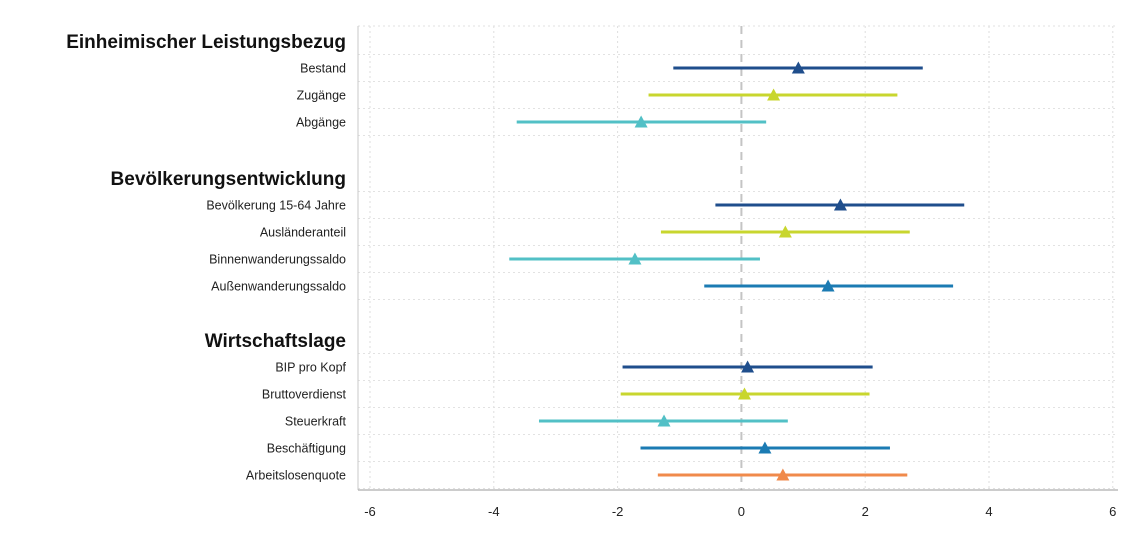  Describe the element at coordinates (618, 511) in the screenshot. I see `x-tick-label: -2` at that location.